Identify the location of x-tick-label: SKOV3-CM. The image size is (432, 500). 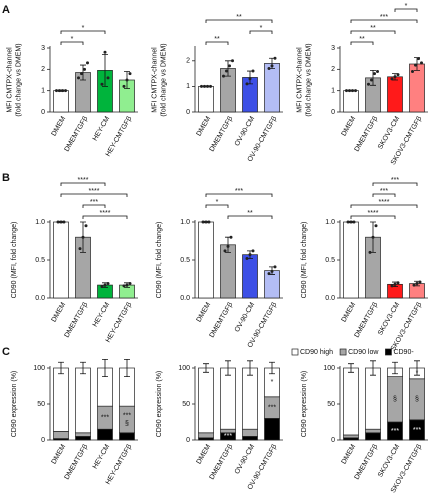
(389, 318).